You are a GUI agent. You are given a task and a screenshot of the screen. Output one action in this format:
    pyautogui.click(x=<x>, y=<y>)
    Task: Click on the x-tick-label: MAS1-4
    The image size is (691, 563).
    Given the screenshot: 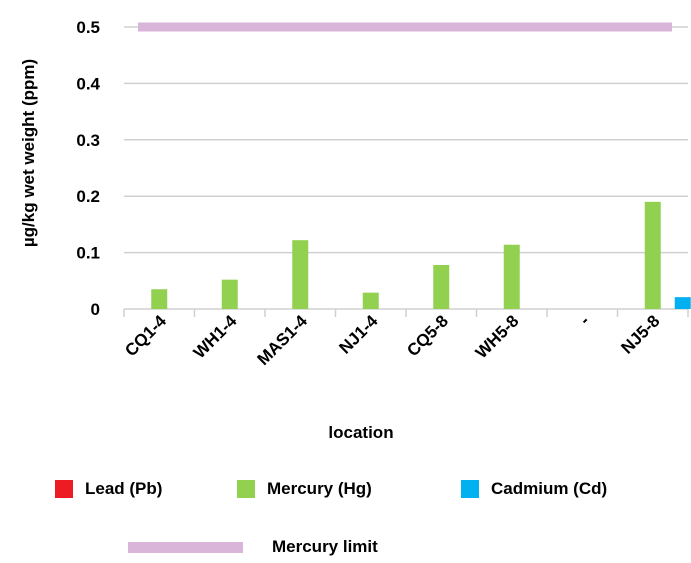 What is the action you would take?
    pyautogui.click(x=283, y=340)
    